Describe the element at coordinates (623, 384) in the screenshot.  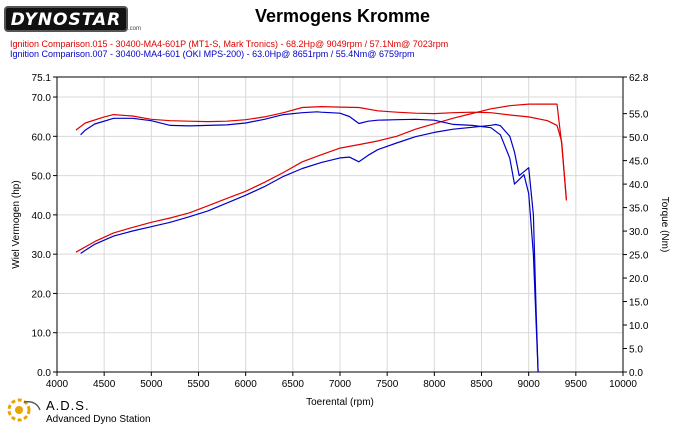
I see `x-tick-label: 10000` at that location.